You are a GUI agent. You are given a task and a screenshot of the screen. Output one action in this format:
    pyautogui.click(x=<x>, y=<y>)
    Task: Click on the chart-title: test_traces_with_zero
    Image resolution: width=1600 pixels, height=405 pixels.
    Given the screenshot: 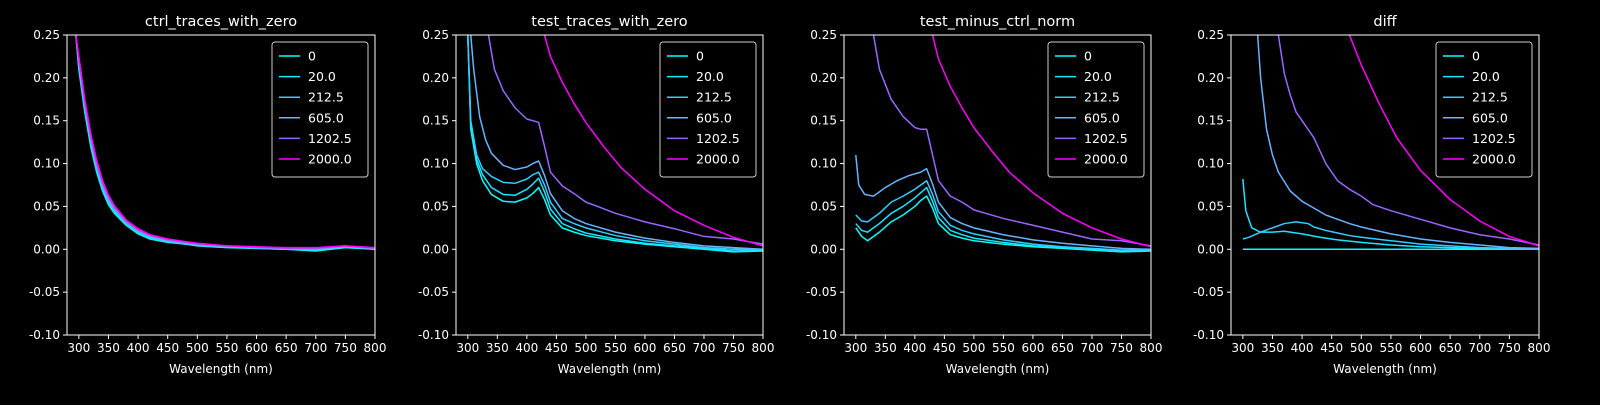 What is the action you would take?
    pyautogui.click(x=609, y=22)
    